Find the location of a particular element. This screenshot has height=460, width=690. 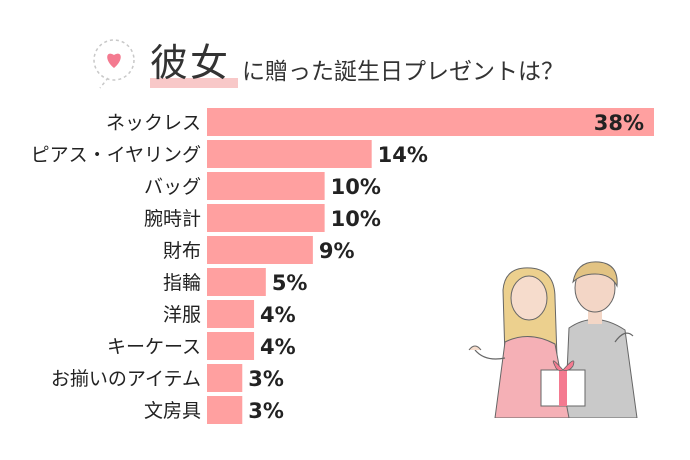

category-label: ピアス・イヤリング is located at coordinates (116, 155).